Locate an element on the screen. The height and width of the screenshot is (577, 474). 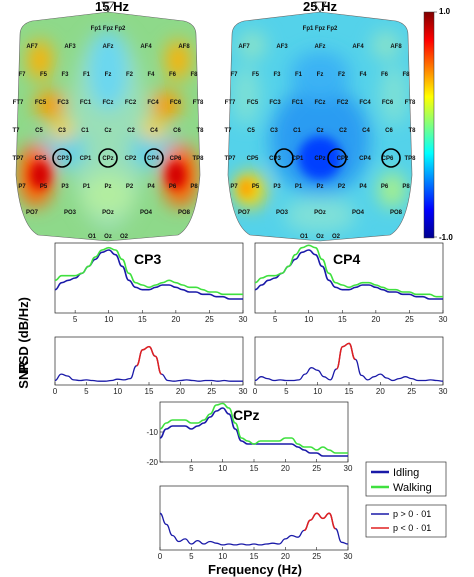
electrode-label-pz: Pz is located at coordinates (107, 187).